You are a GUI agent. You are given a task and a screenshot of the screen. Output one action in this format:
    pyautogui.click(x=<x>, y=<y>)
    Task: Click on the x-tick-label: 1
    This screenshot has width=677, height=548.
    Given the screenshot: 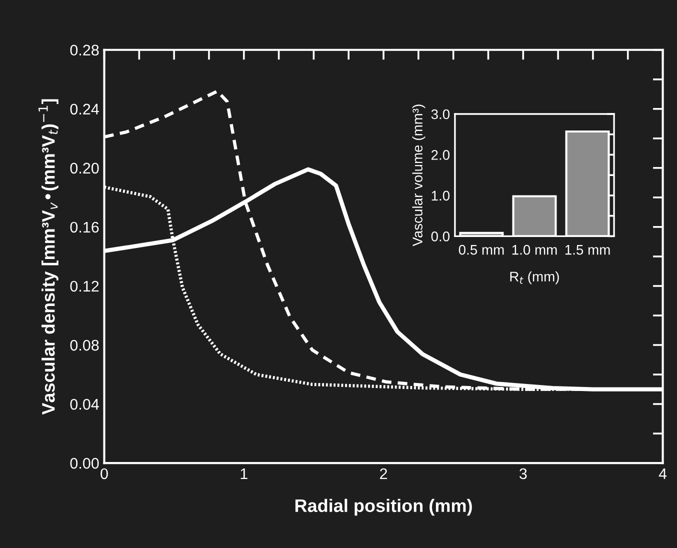 What is the action you would take?
    pyautogui.click(x=244, y=473)
    